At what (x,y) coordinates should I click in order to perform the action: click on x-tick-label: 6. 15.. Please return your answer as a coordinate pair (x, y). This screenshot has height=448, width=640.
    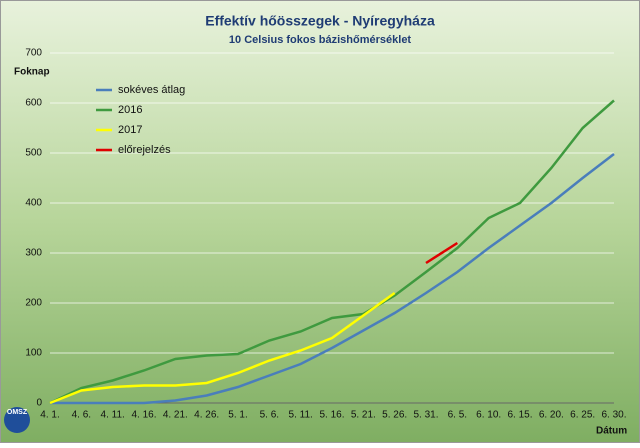
    Looking at the image, I should click on (519, 415).